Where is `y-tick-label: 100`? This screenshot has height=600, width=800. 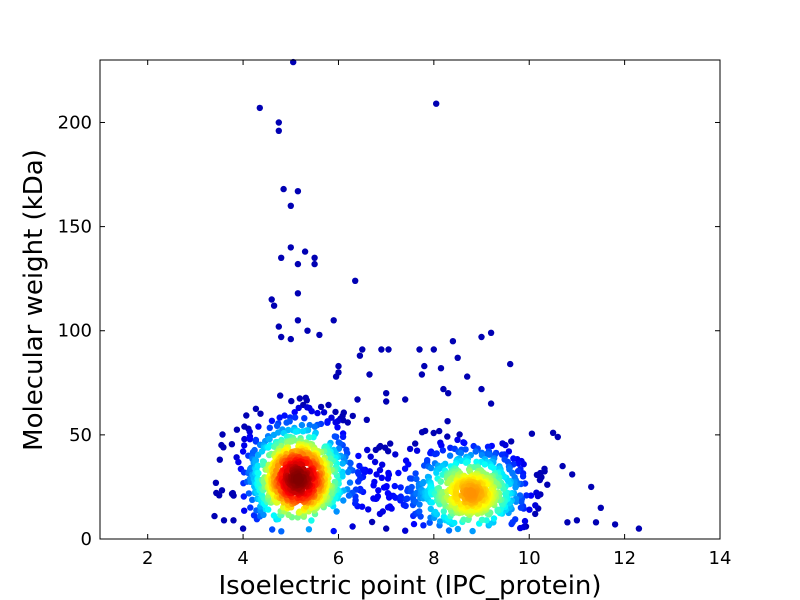
y-tick-label: 100 is located at coordinates (75, 331).